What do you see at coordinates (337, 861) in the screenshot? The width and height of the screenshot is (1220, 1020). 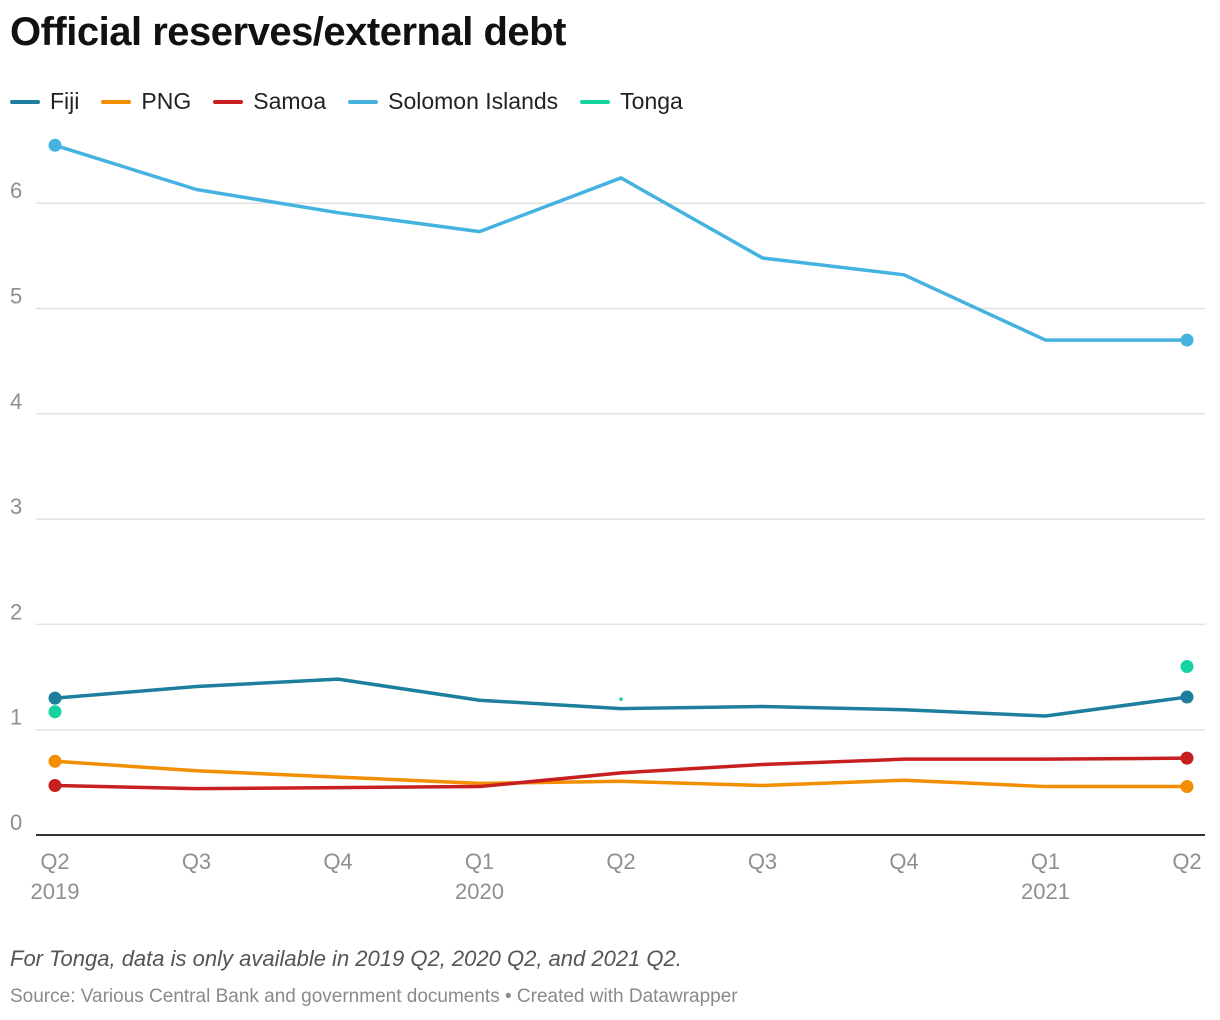 I see `x-tick-label-2: Q4` at bounding box center [337, 861].